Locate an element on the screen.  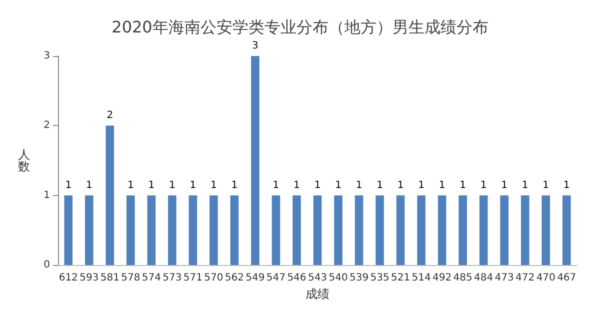
x-tick-label: 562 is located at coordinates (234, 278).